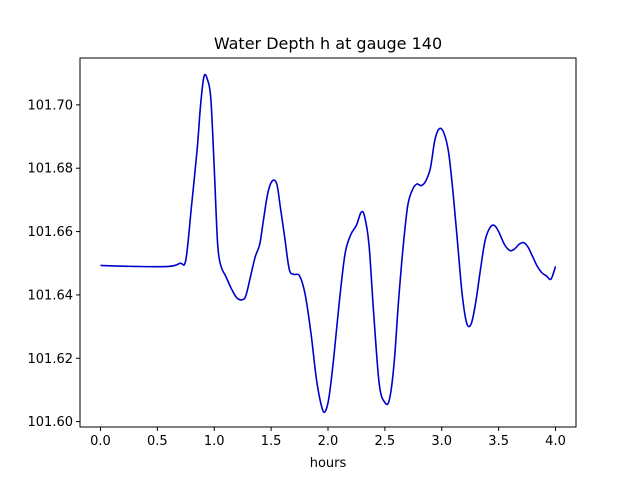  I want to click on x-tick-label: 0.0, so click(100, 441).